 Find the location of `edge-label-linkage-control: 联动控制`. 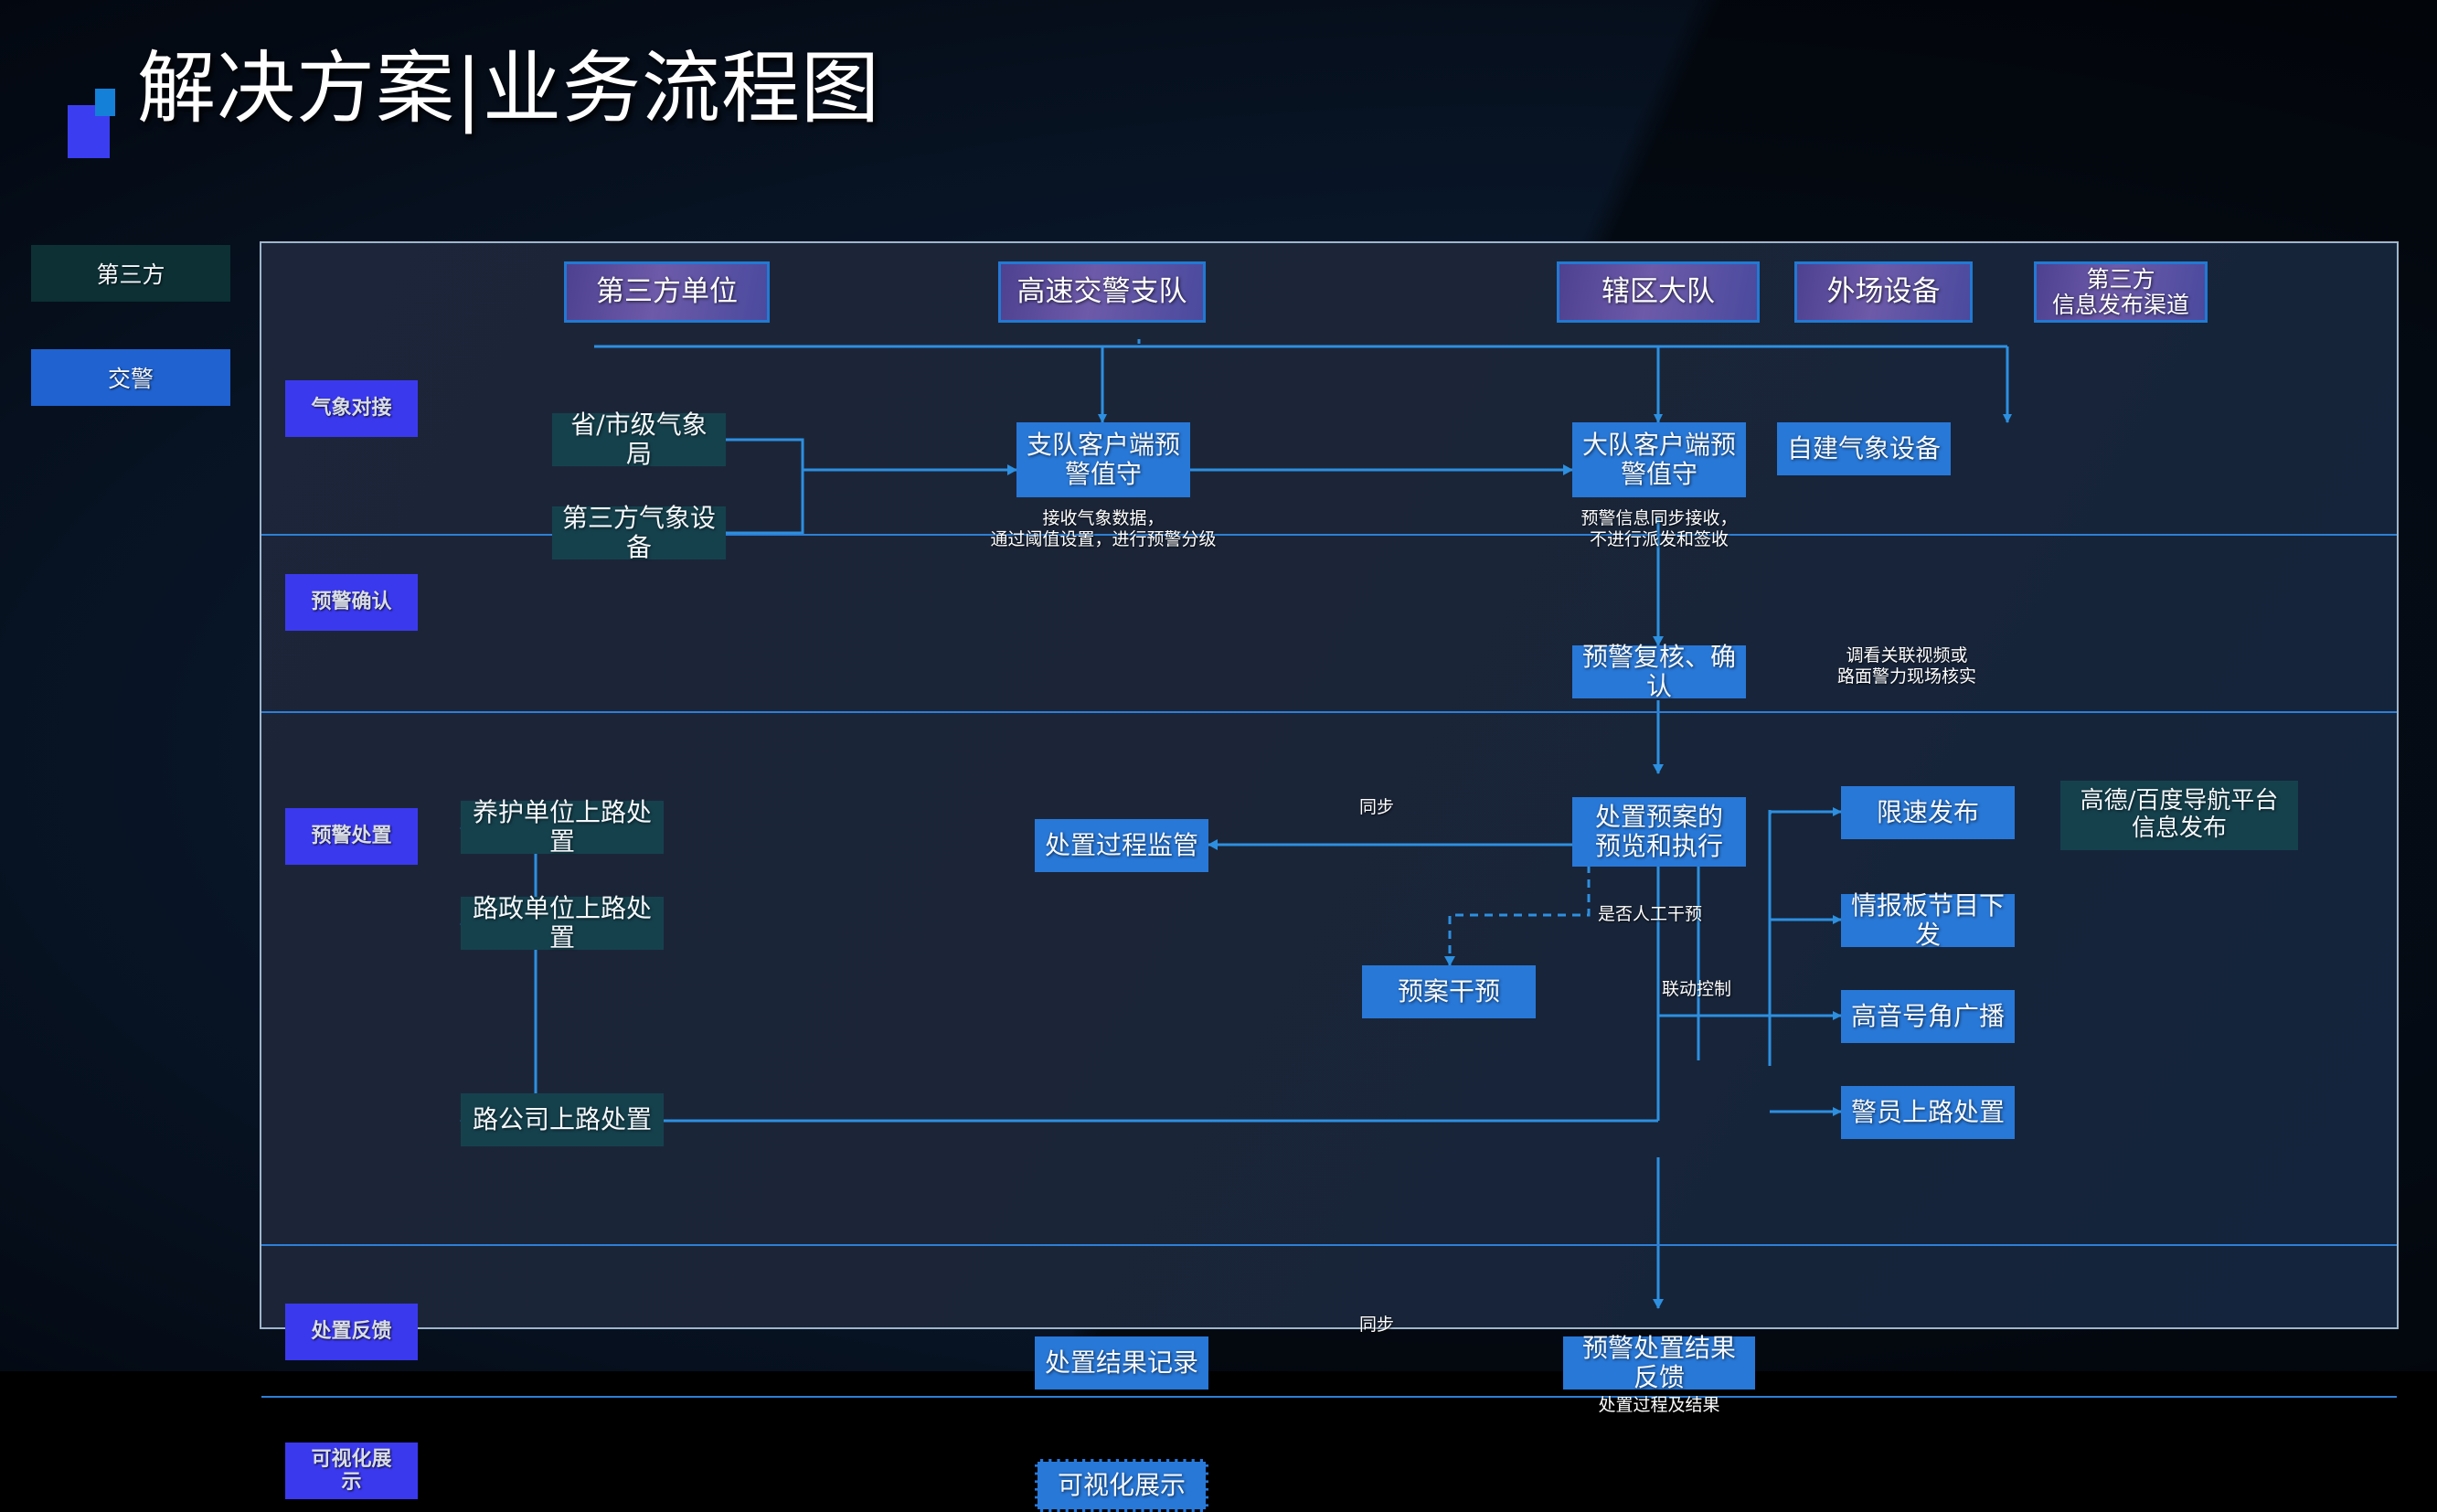

edge-label-linkage-control: 联动控制 is located at coordinates (1697, 989).